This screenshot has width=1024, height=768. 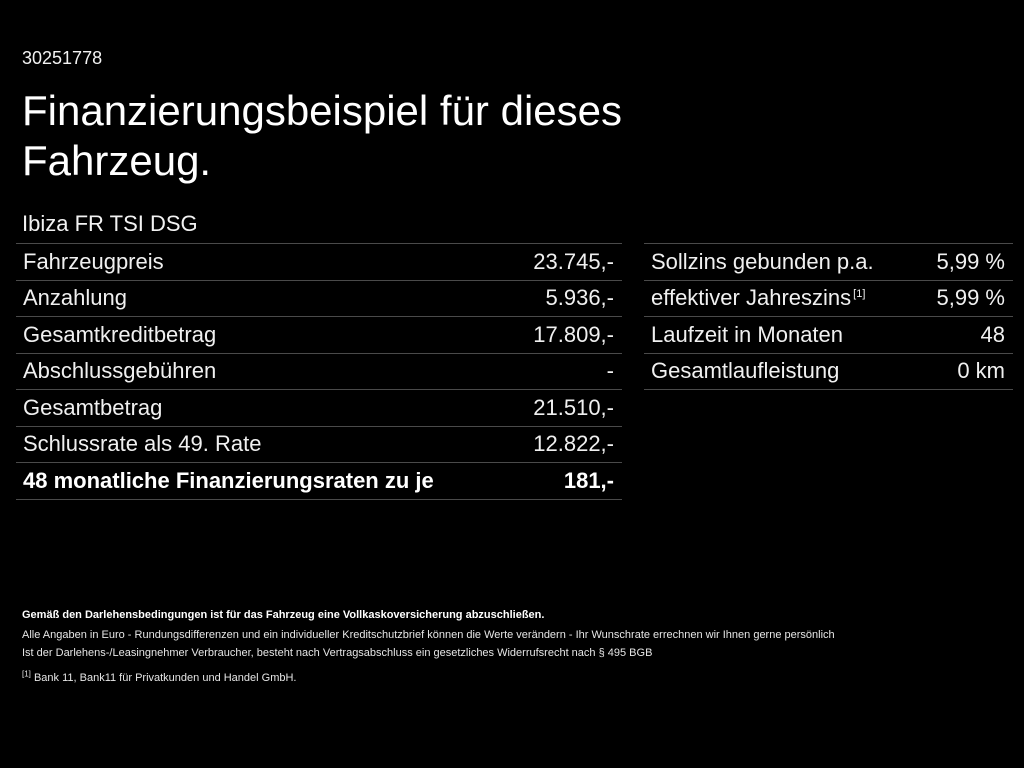 I want to click on row-value: 0 km, so click(x=981, y=371).